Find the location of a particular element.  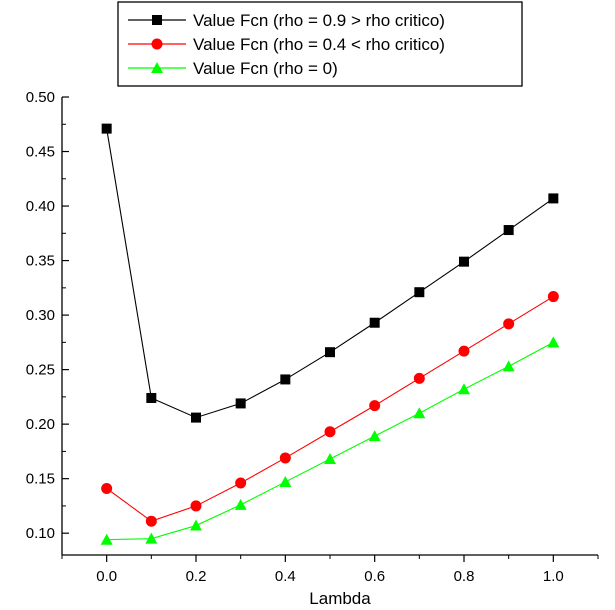

legend-label: Value Fcn (rho = 0) is located at coordinates (265, 68).